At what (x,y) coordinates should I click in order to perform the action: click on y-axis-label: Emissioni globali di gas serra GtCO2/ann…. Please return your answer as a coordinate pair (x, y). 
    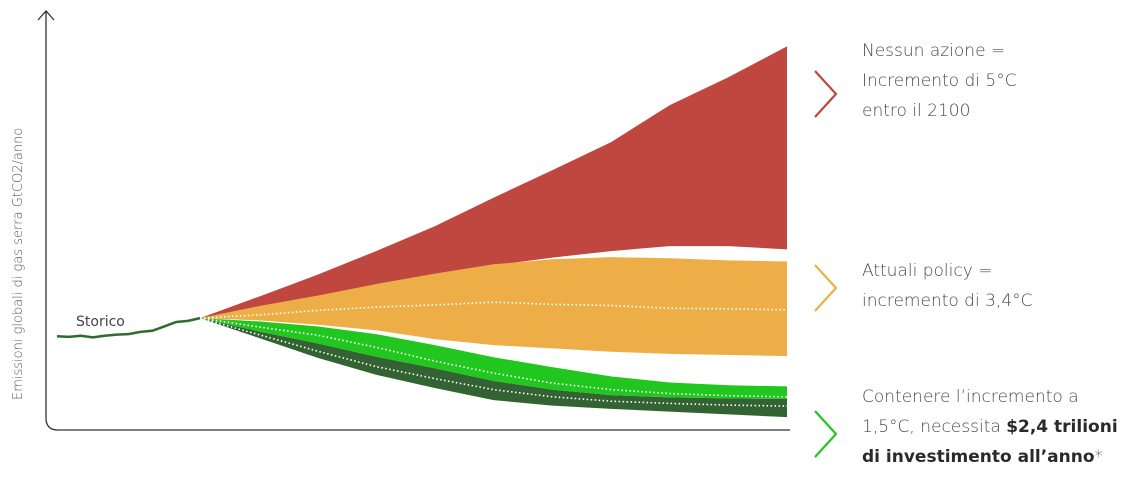
    Looking at the image, I should click on (18, 264).